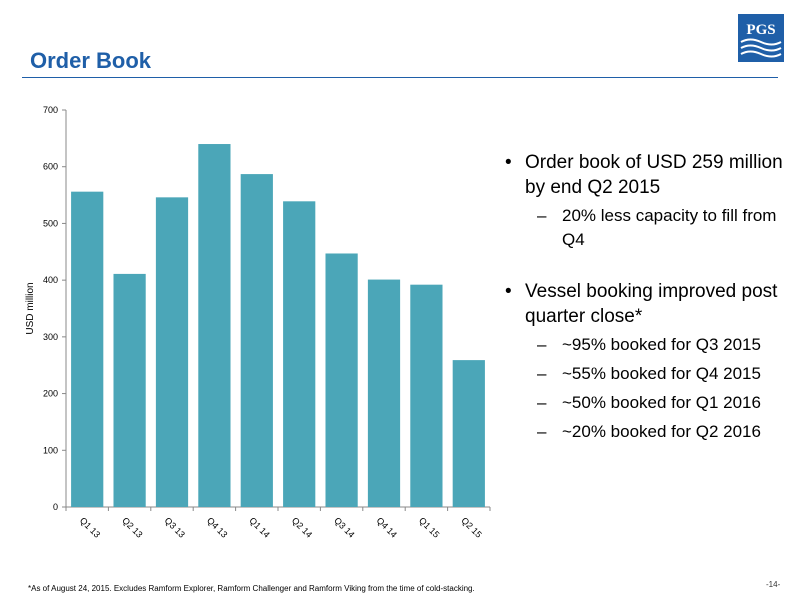 This screenshot has height=600, width=800. I want to click on sub-bullet-capacity: – 20% less capacity to fill from Q4, so click(645, 228).